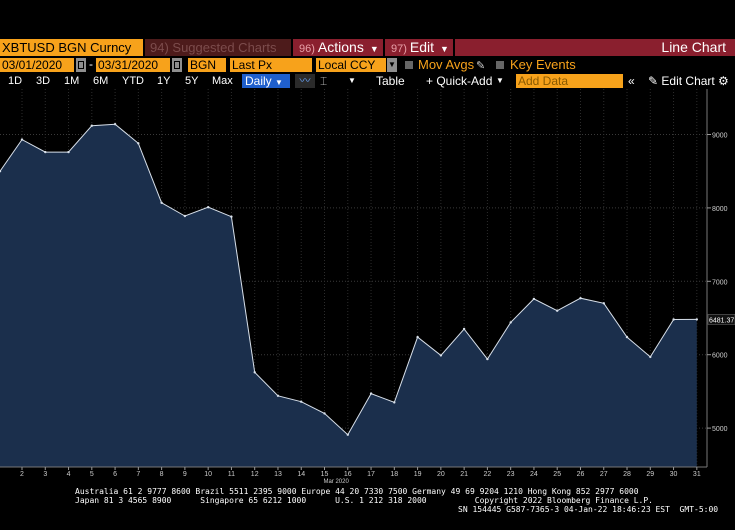 The image size is (735, 530). What do you see at coordinates (271, 65) in the screenshot?
I see `field-selector: Last Px` at bounding box center [271, 65].